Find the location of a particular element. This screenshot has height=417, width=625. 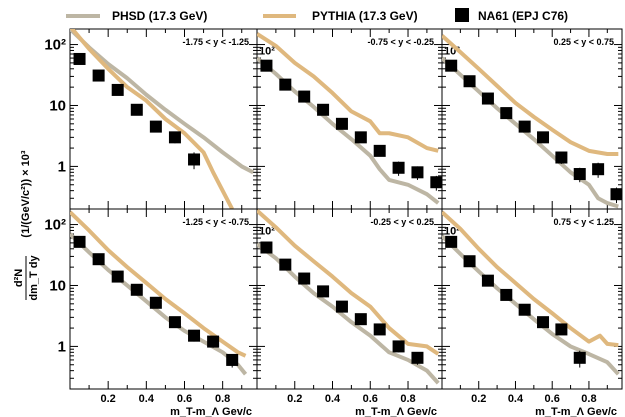

panel-rapidity-label: -1.25 < y < -0.75 is located at coordinates (215, 222).